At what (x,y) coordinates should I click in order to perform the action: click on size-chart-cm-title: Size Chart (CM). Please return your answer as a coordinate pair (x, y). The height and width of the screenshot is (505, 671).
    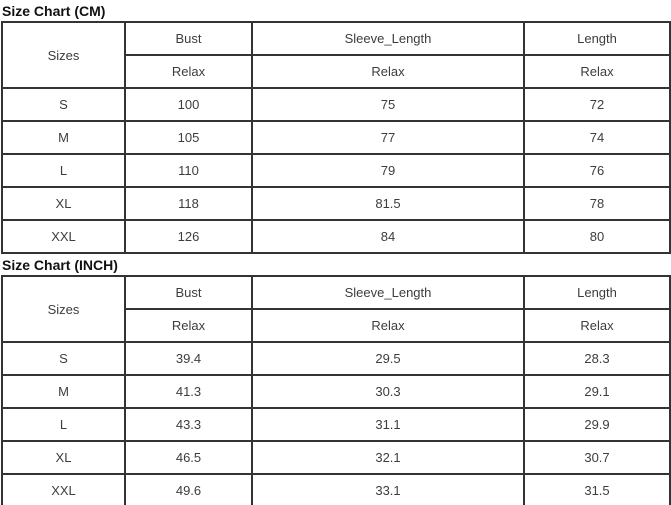
    Looking at the image, I should click on (54, 11).